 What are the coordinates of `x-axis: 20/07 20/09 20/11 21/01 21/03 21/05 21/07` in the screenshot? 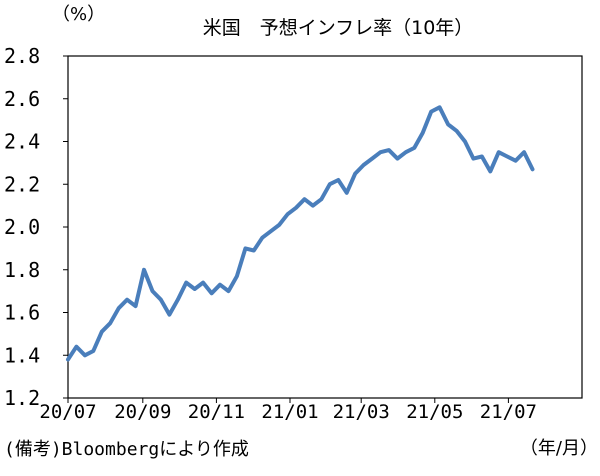 It's located at (288, 410).